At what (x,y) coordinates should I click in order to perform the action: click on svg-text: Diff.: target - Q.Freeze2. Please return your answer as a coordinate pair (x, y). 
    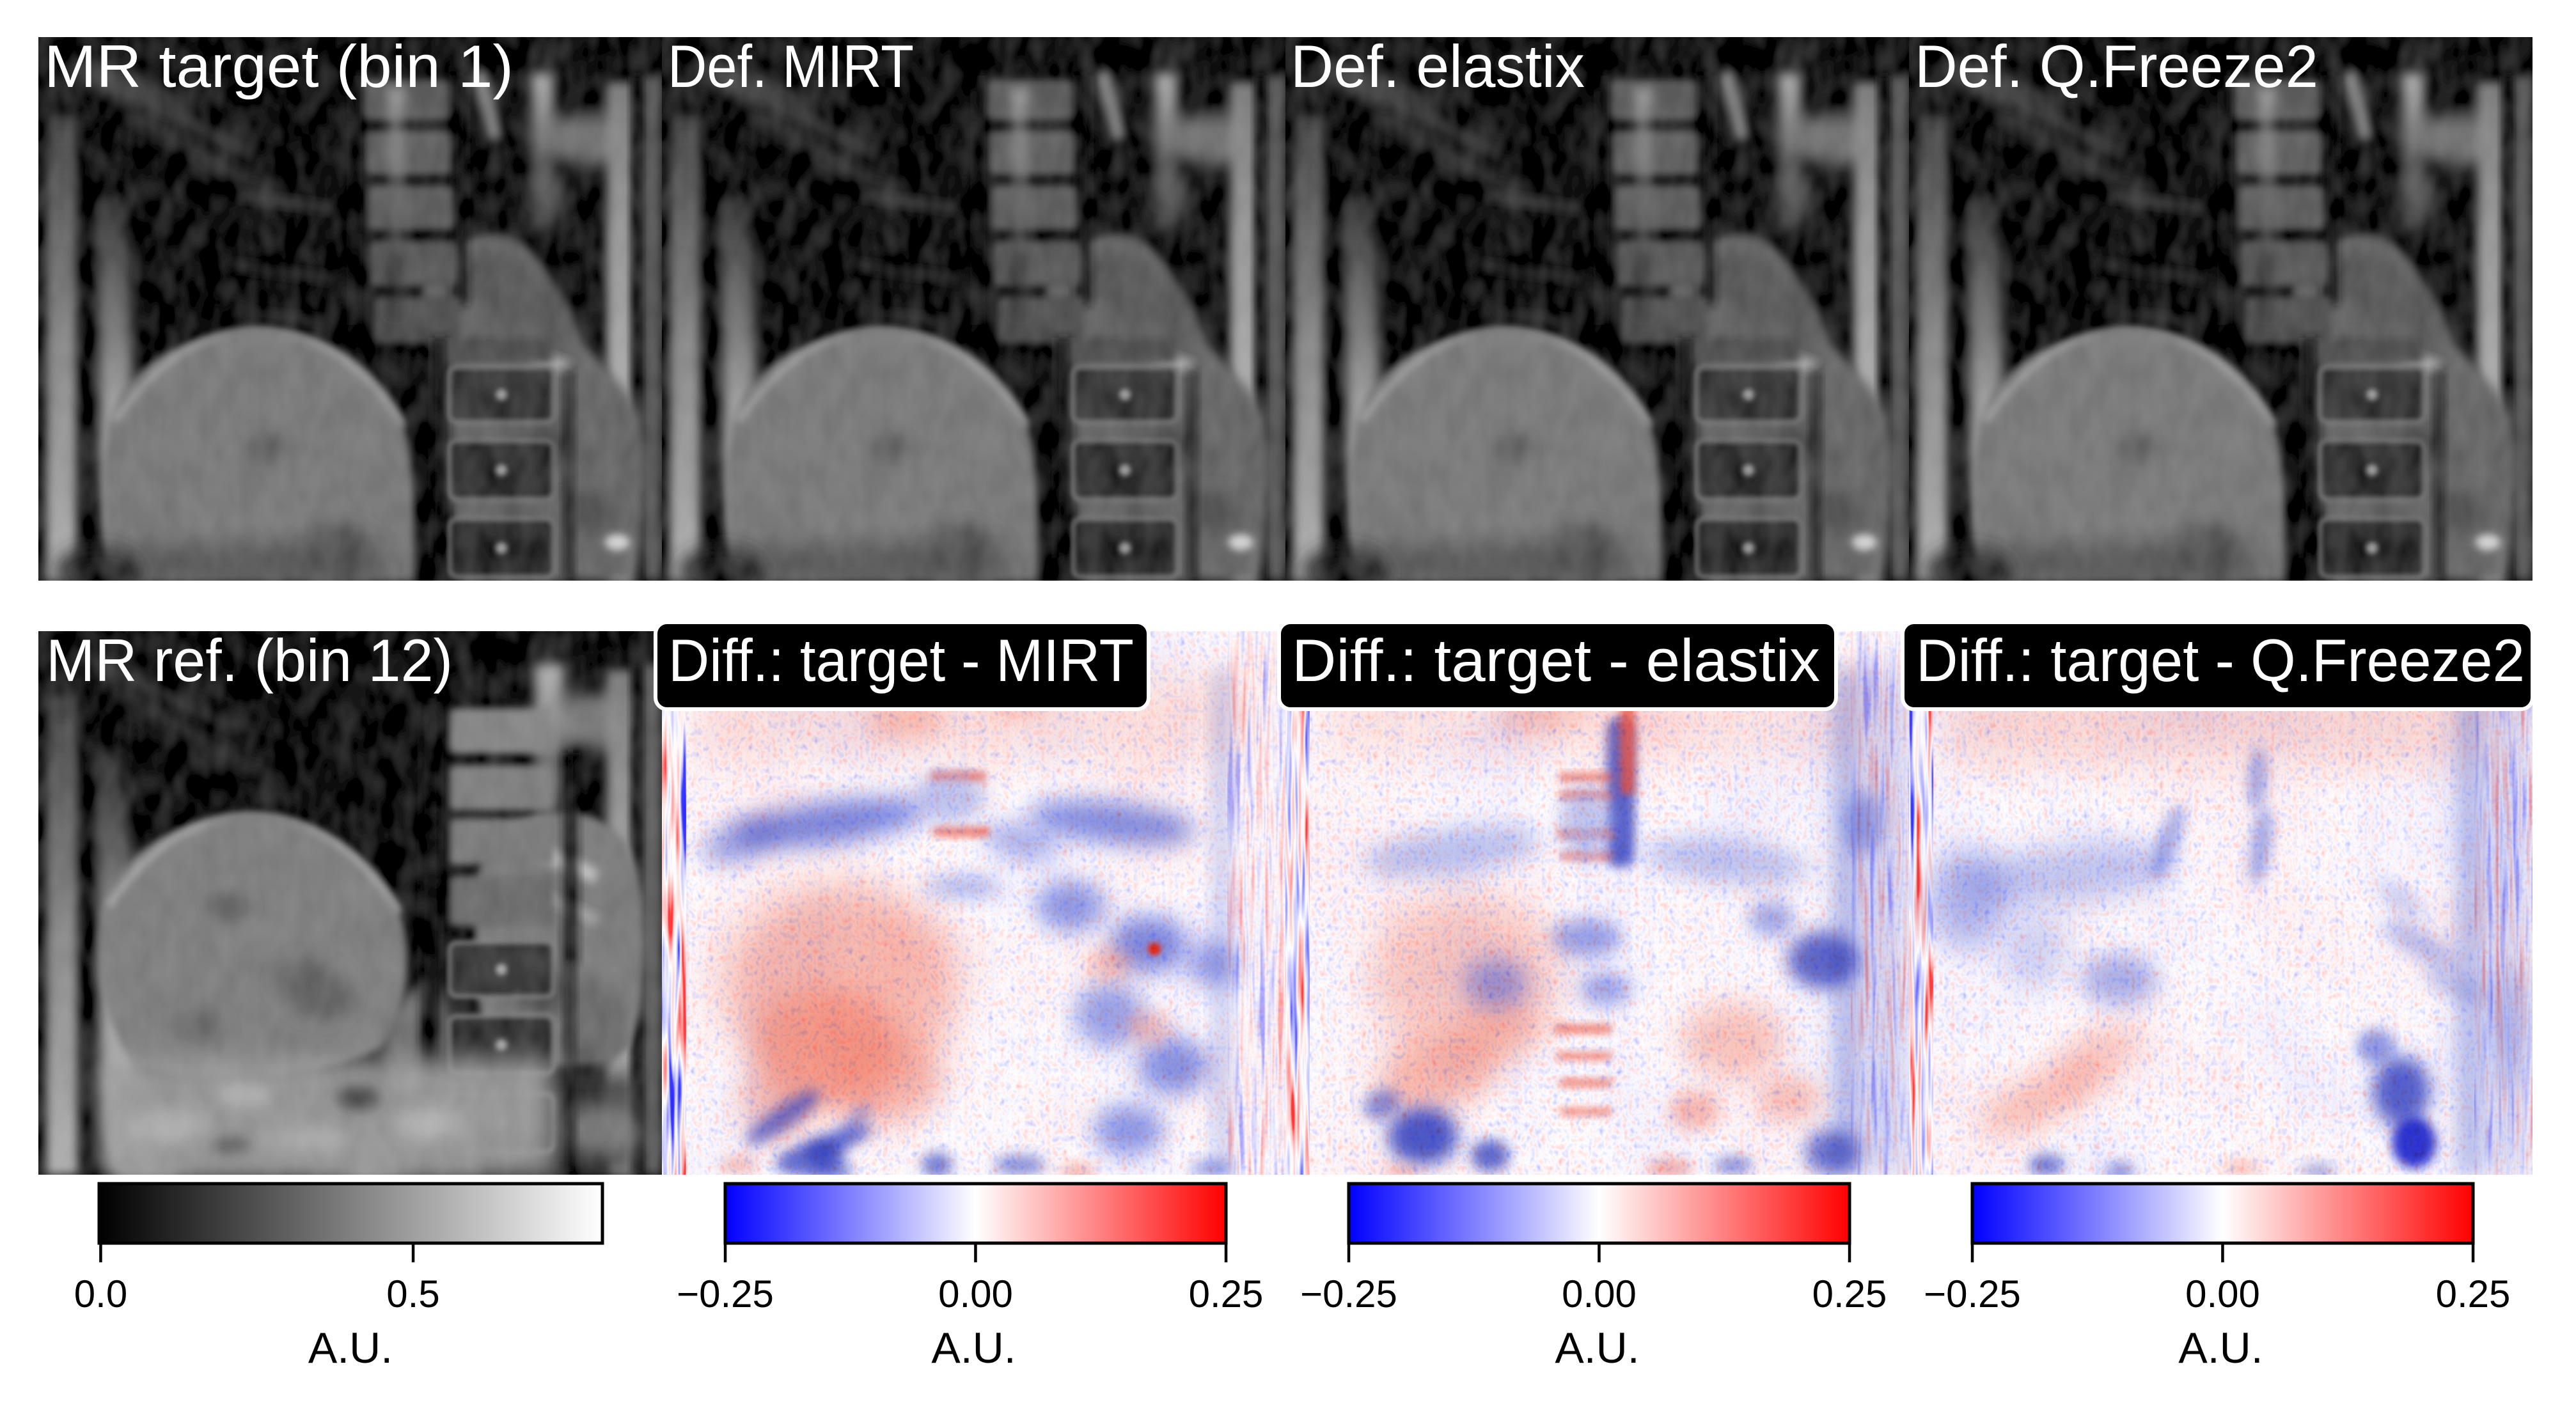
    Looking at the image, I should click on (2220, 660).